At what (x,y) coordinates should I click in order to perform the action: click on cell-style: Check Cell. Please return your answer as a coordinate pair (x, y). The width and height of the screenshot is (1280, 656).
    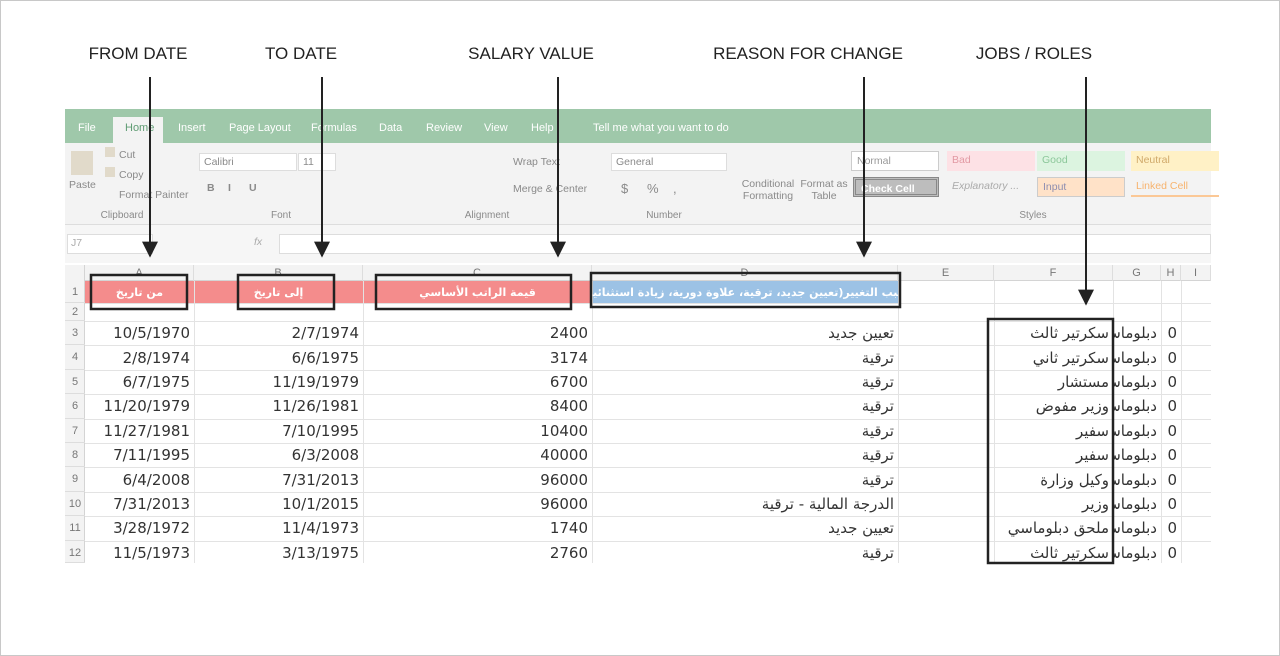
    Looking at the image, I should click on (896, 187).